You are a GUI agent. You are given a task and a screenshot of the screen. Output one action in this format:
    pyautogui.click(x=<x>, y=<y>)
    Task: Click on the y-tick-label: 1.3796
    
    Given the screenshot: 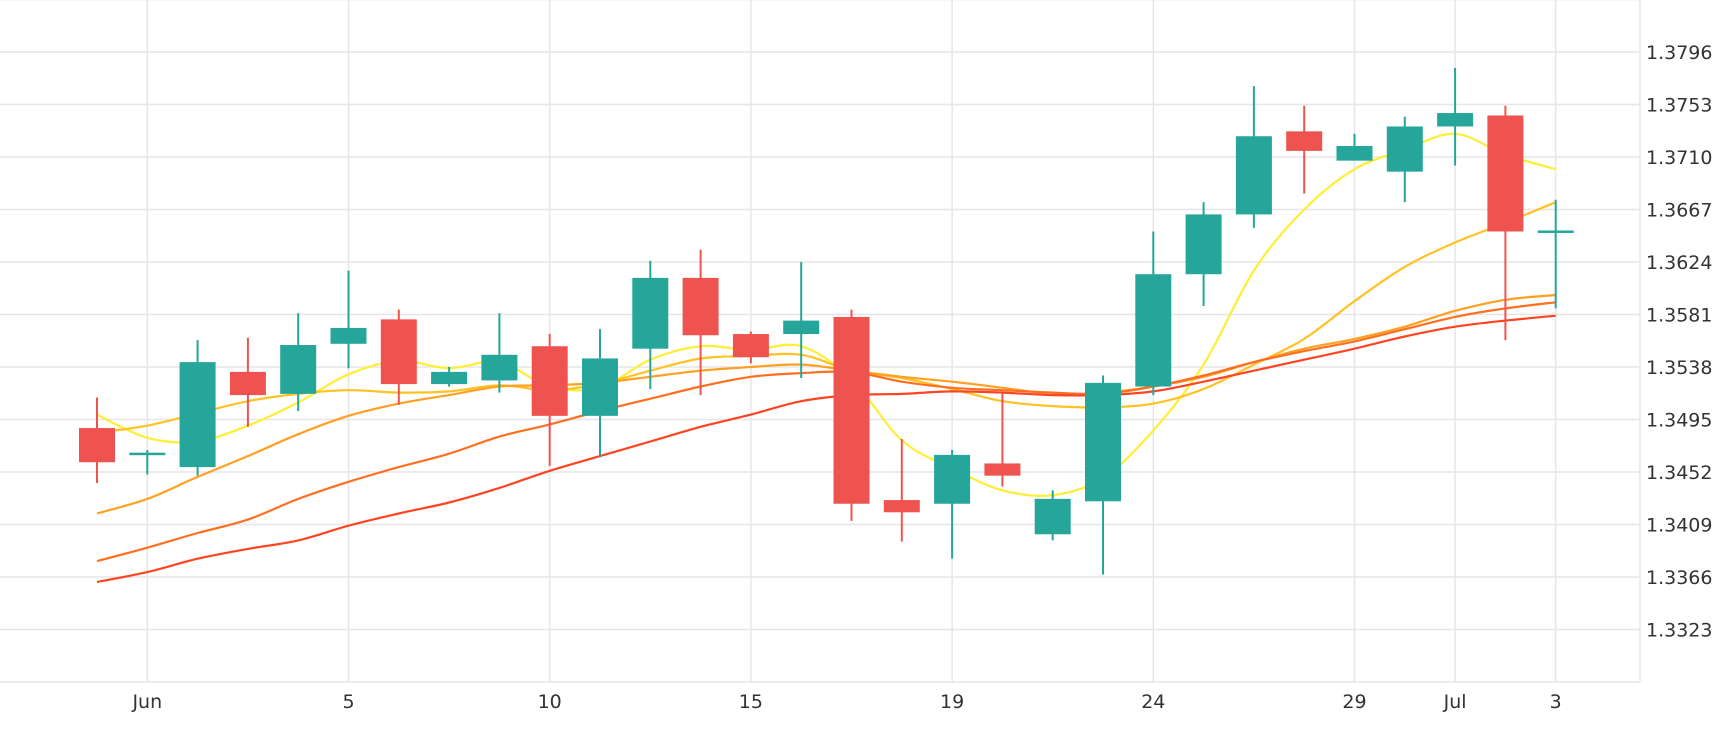 What is the action you would take?
    pyautogui.click(x=1679, y=53)
    